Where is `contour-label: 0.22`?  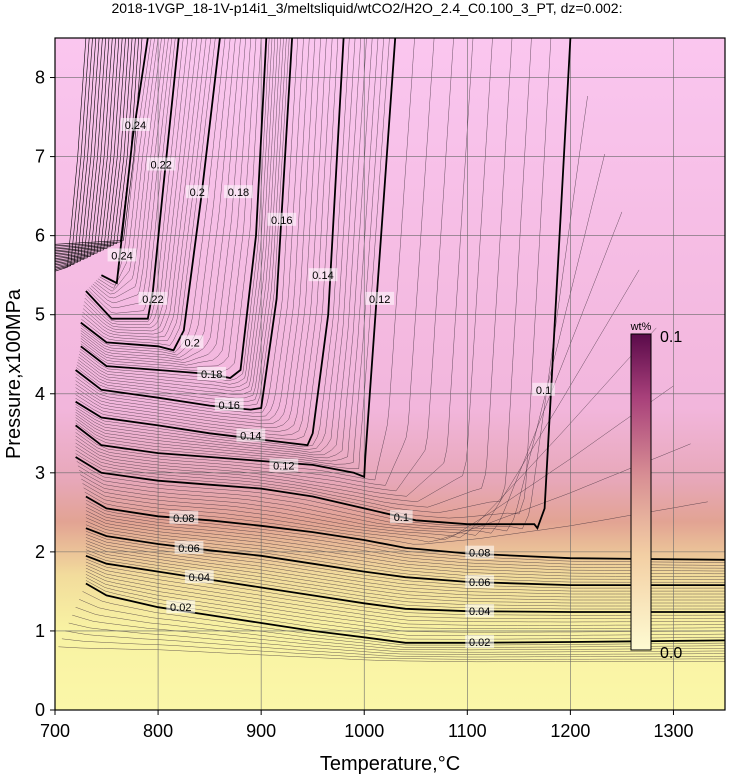
contour-label: 0.22 is located at coordinates (160, 165).